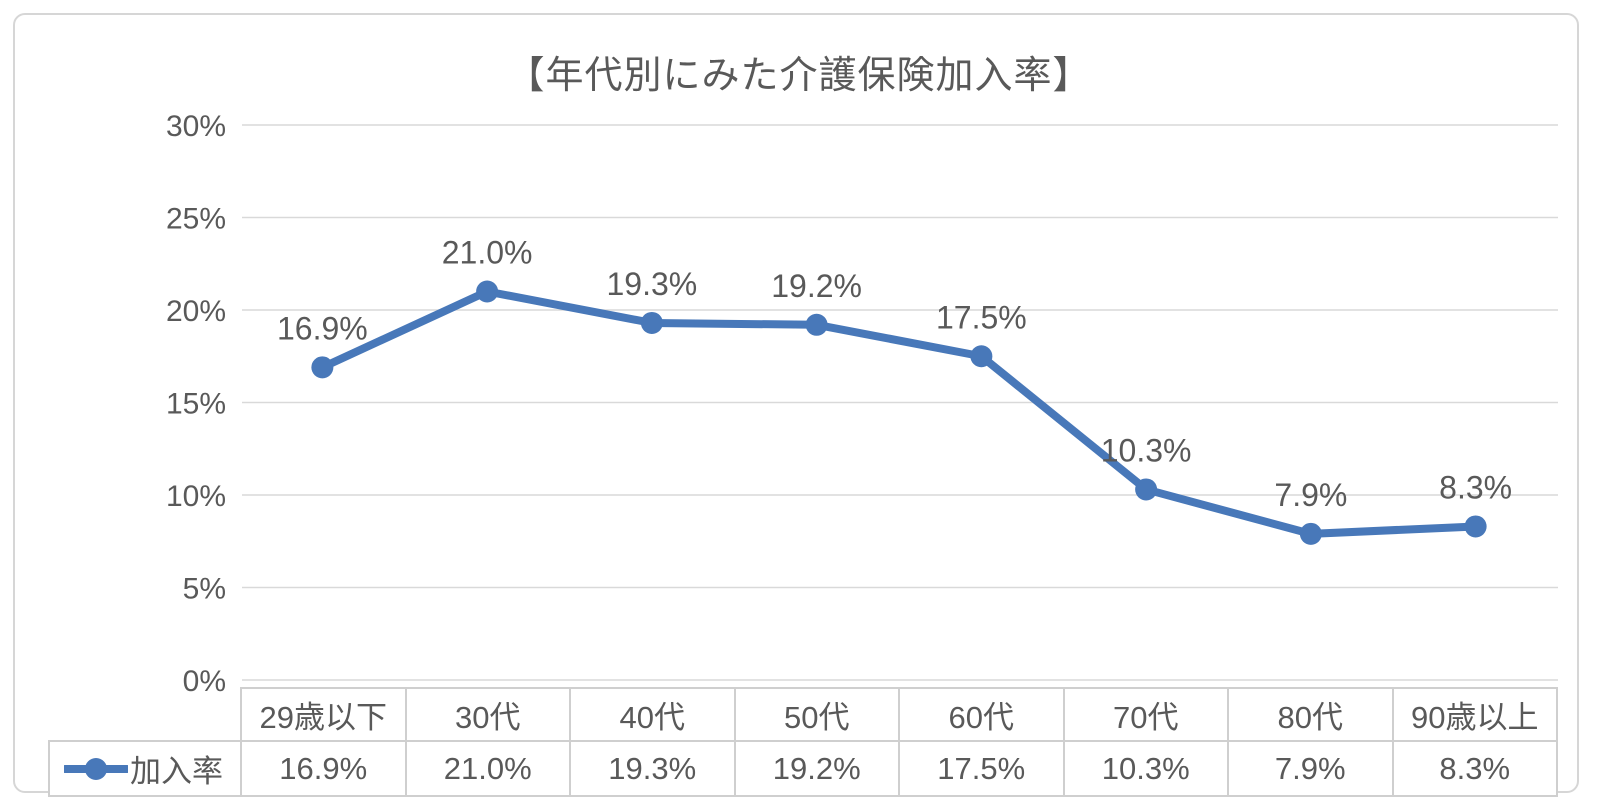 The height and width of the screenshot is (810, 1598). What do you see at coordinates (799, 76) in the screenshot?
I see `chart-title: 【年代別にみた介護保険加入率】` at bounding box center [799, 76].